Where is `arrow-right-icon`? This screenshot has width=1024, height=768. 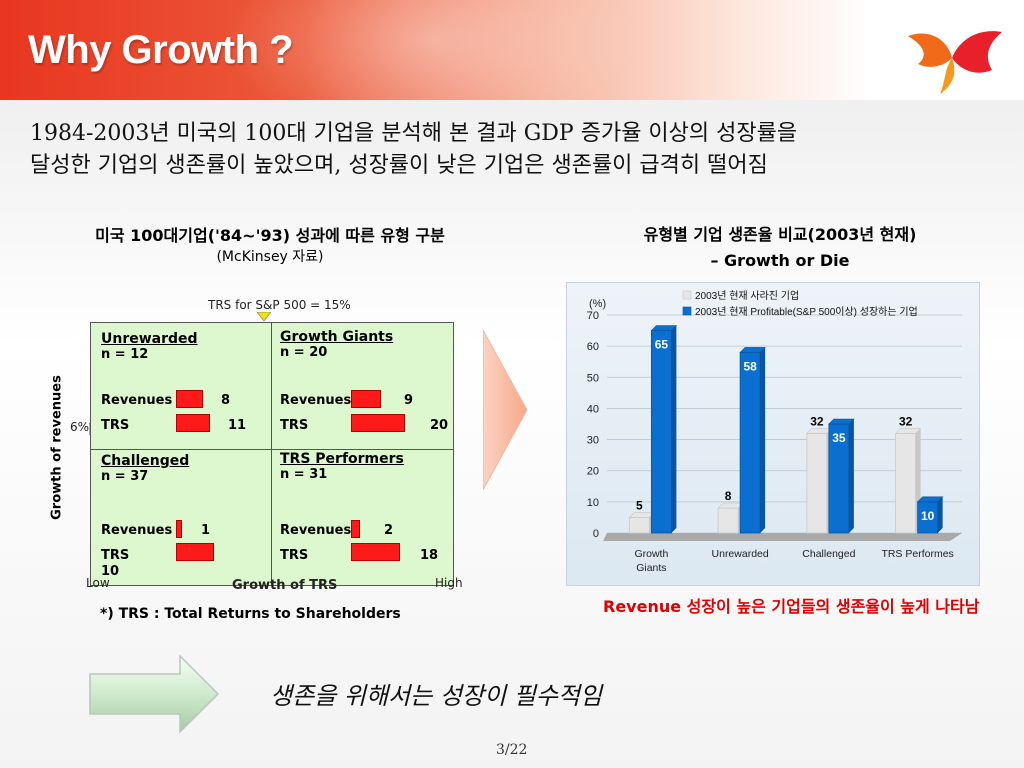 arrow-right-icon is located at coordinates (154, 694).